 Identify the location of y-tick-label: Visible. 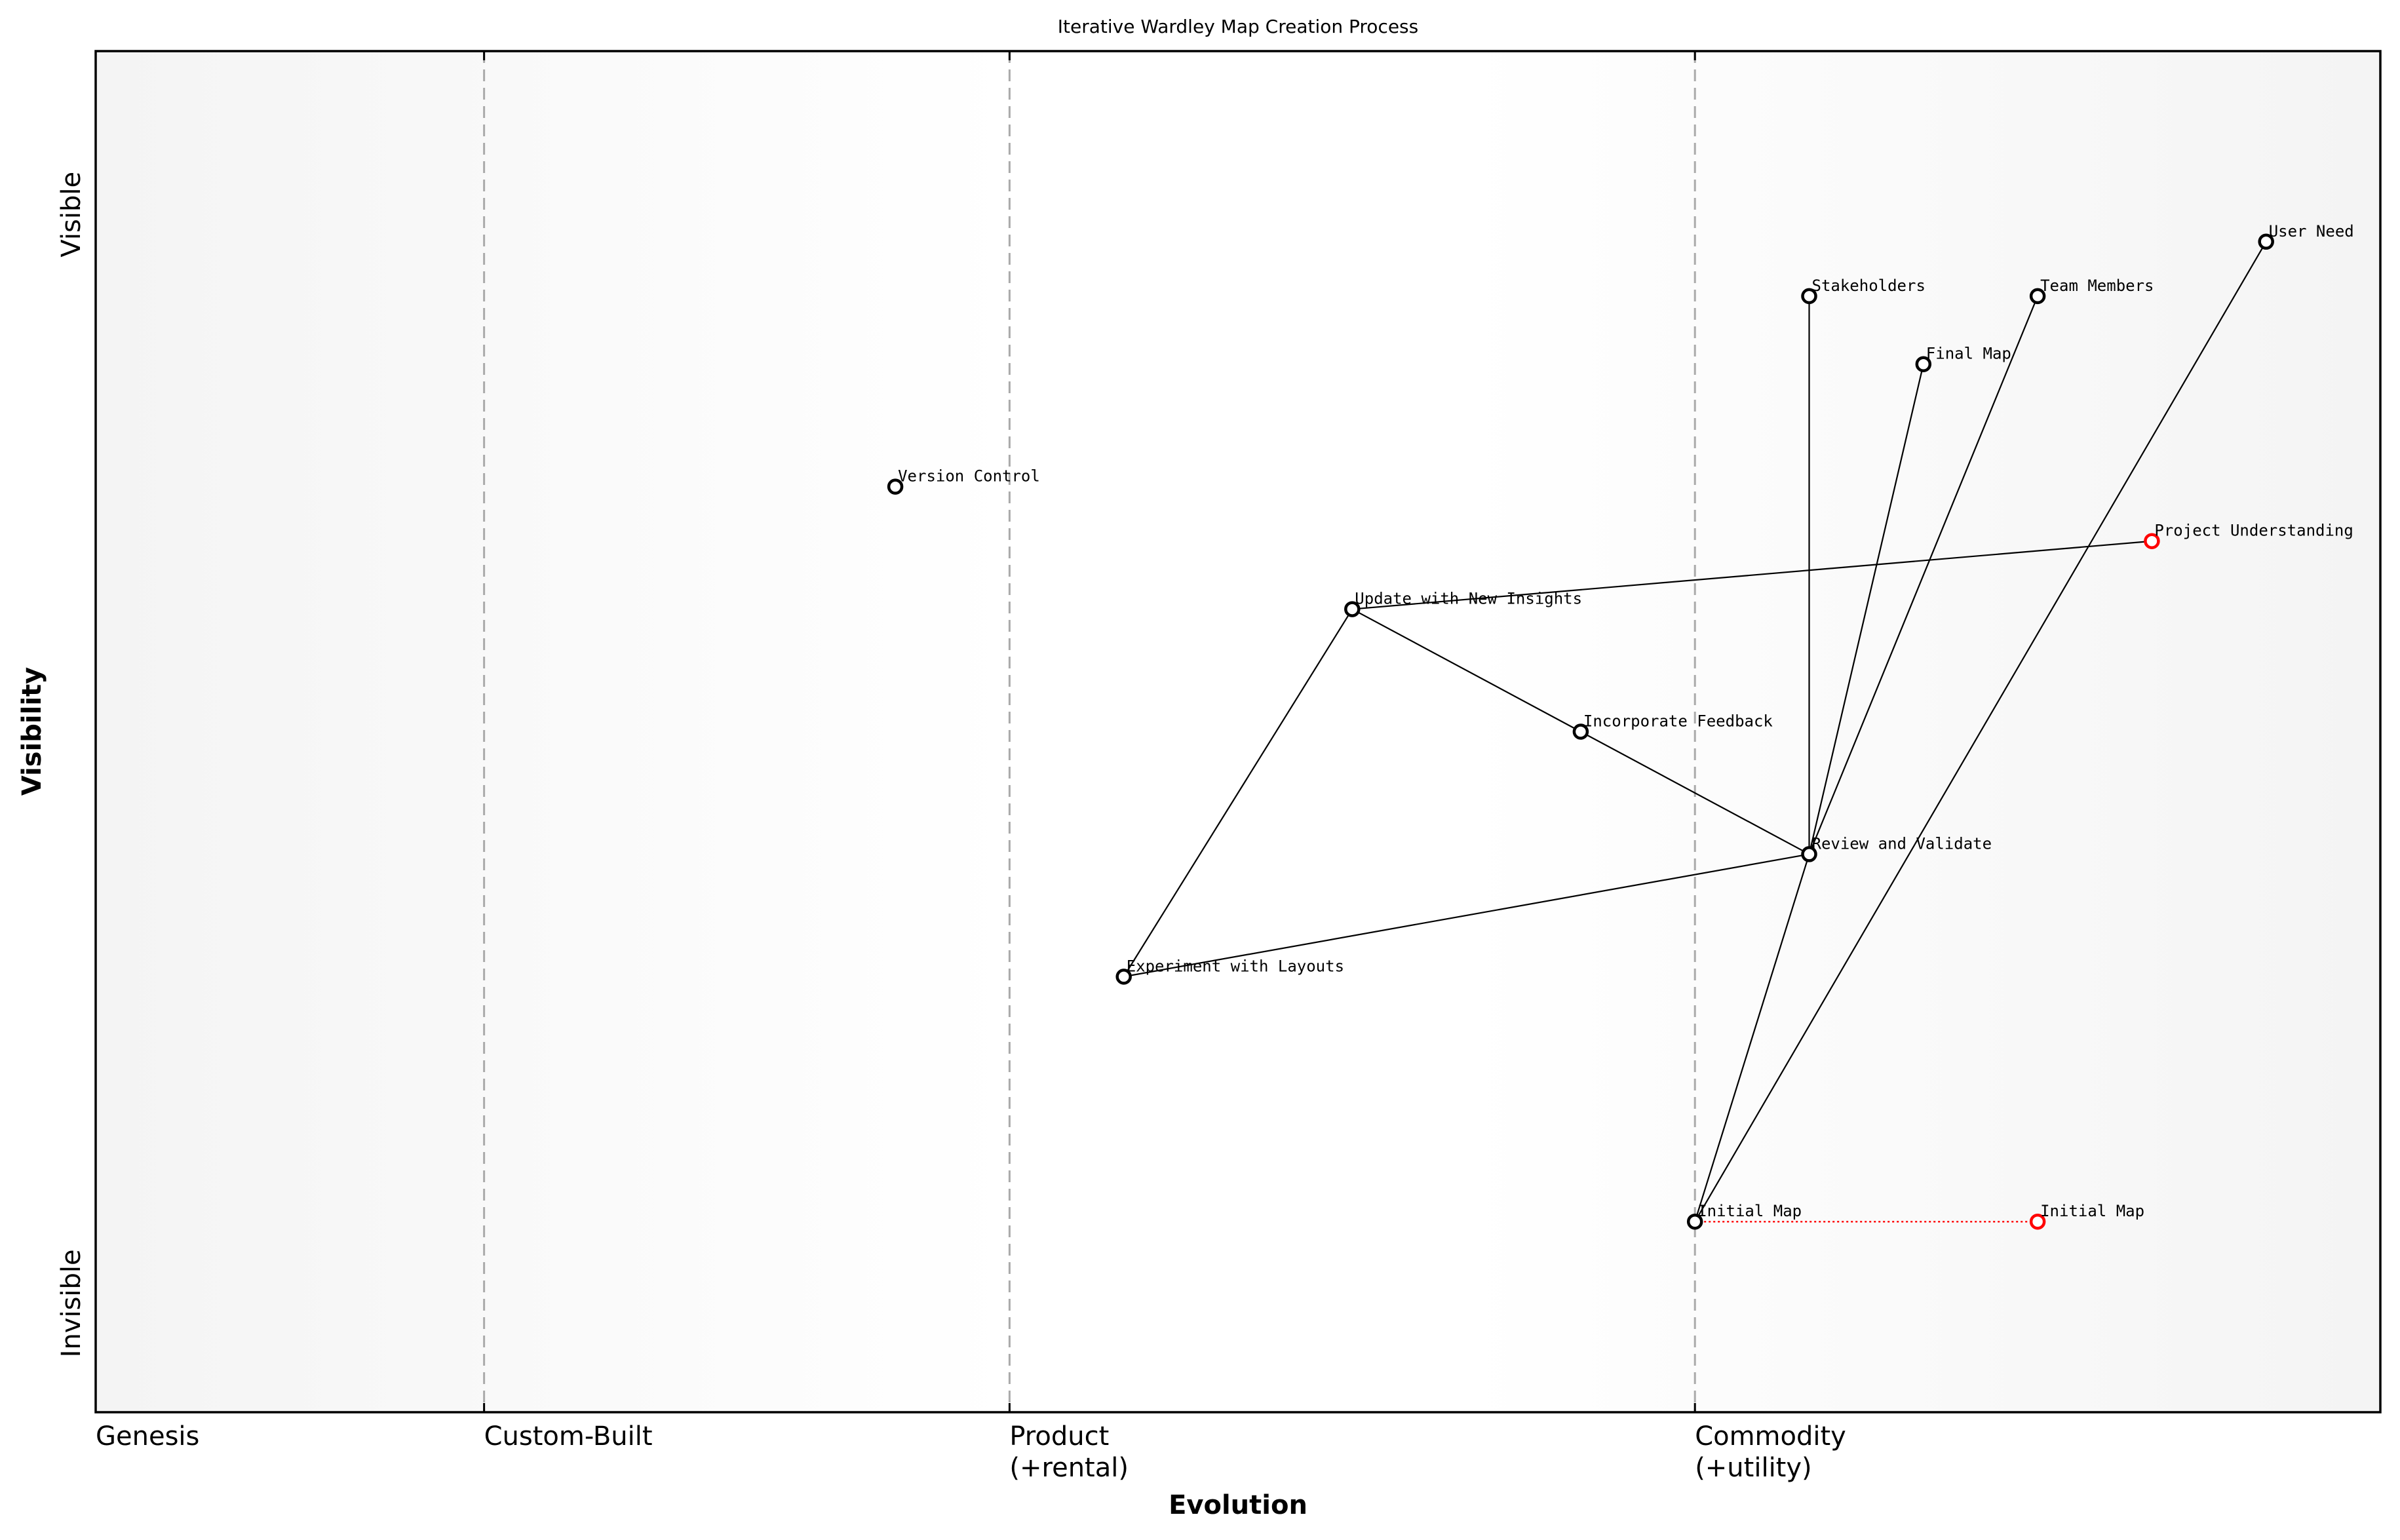
(71, 215).